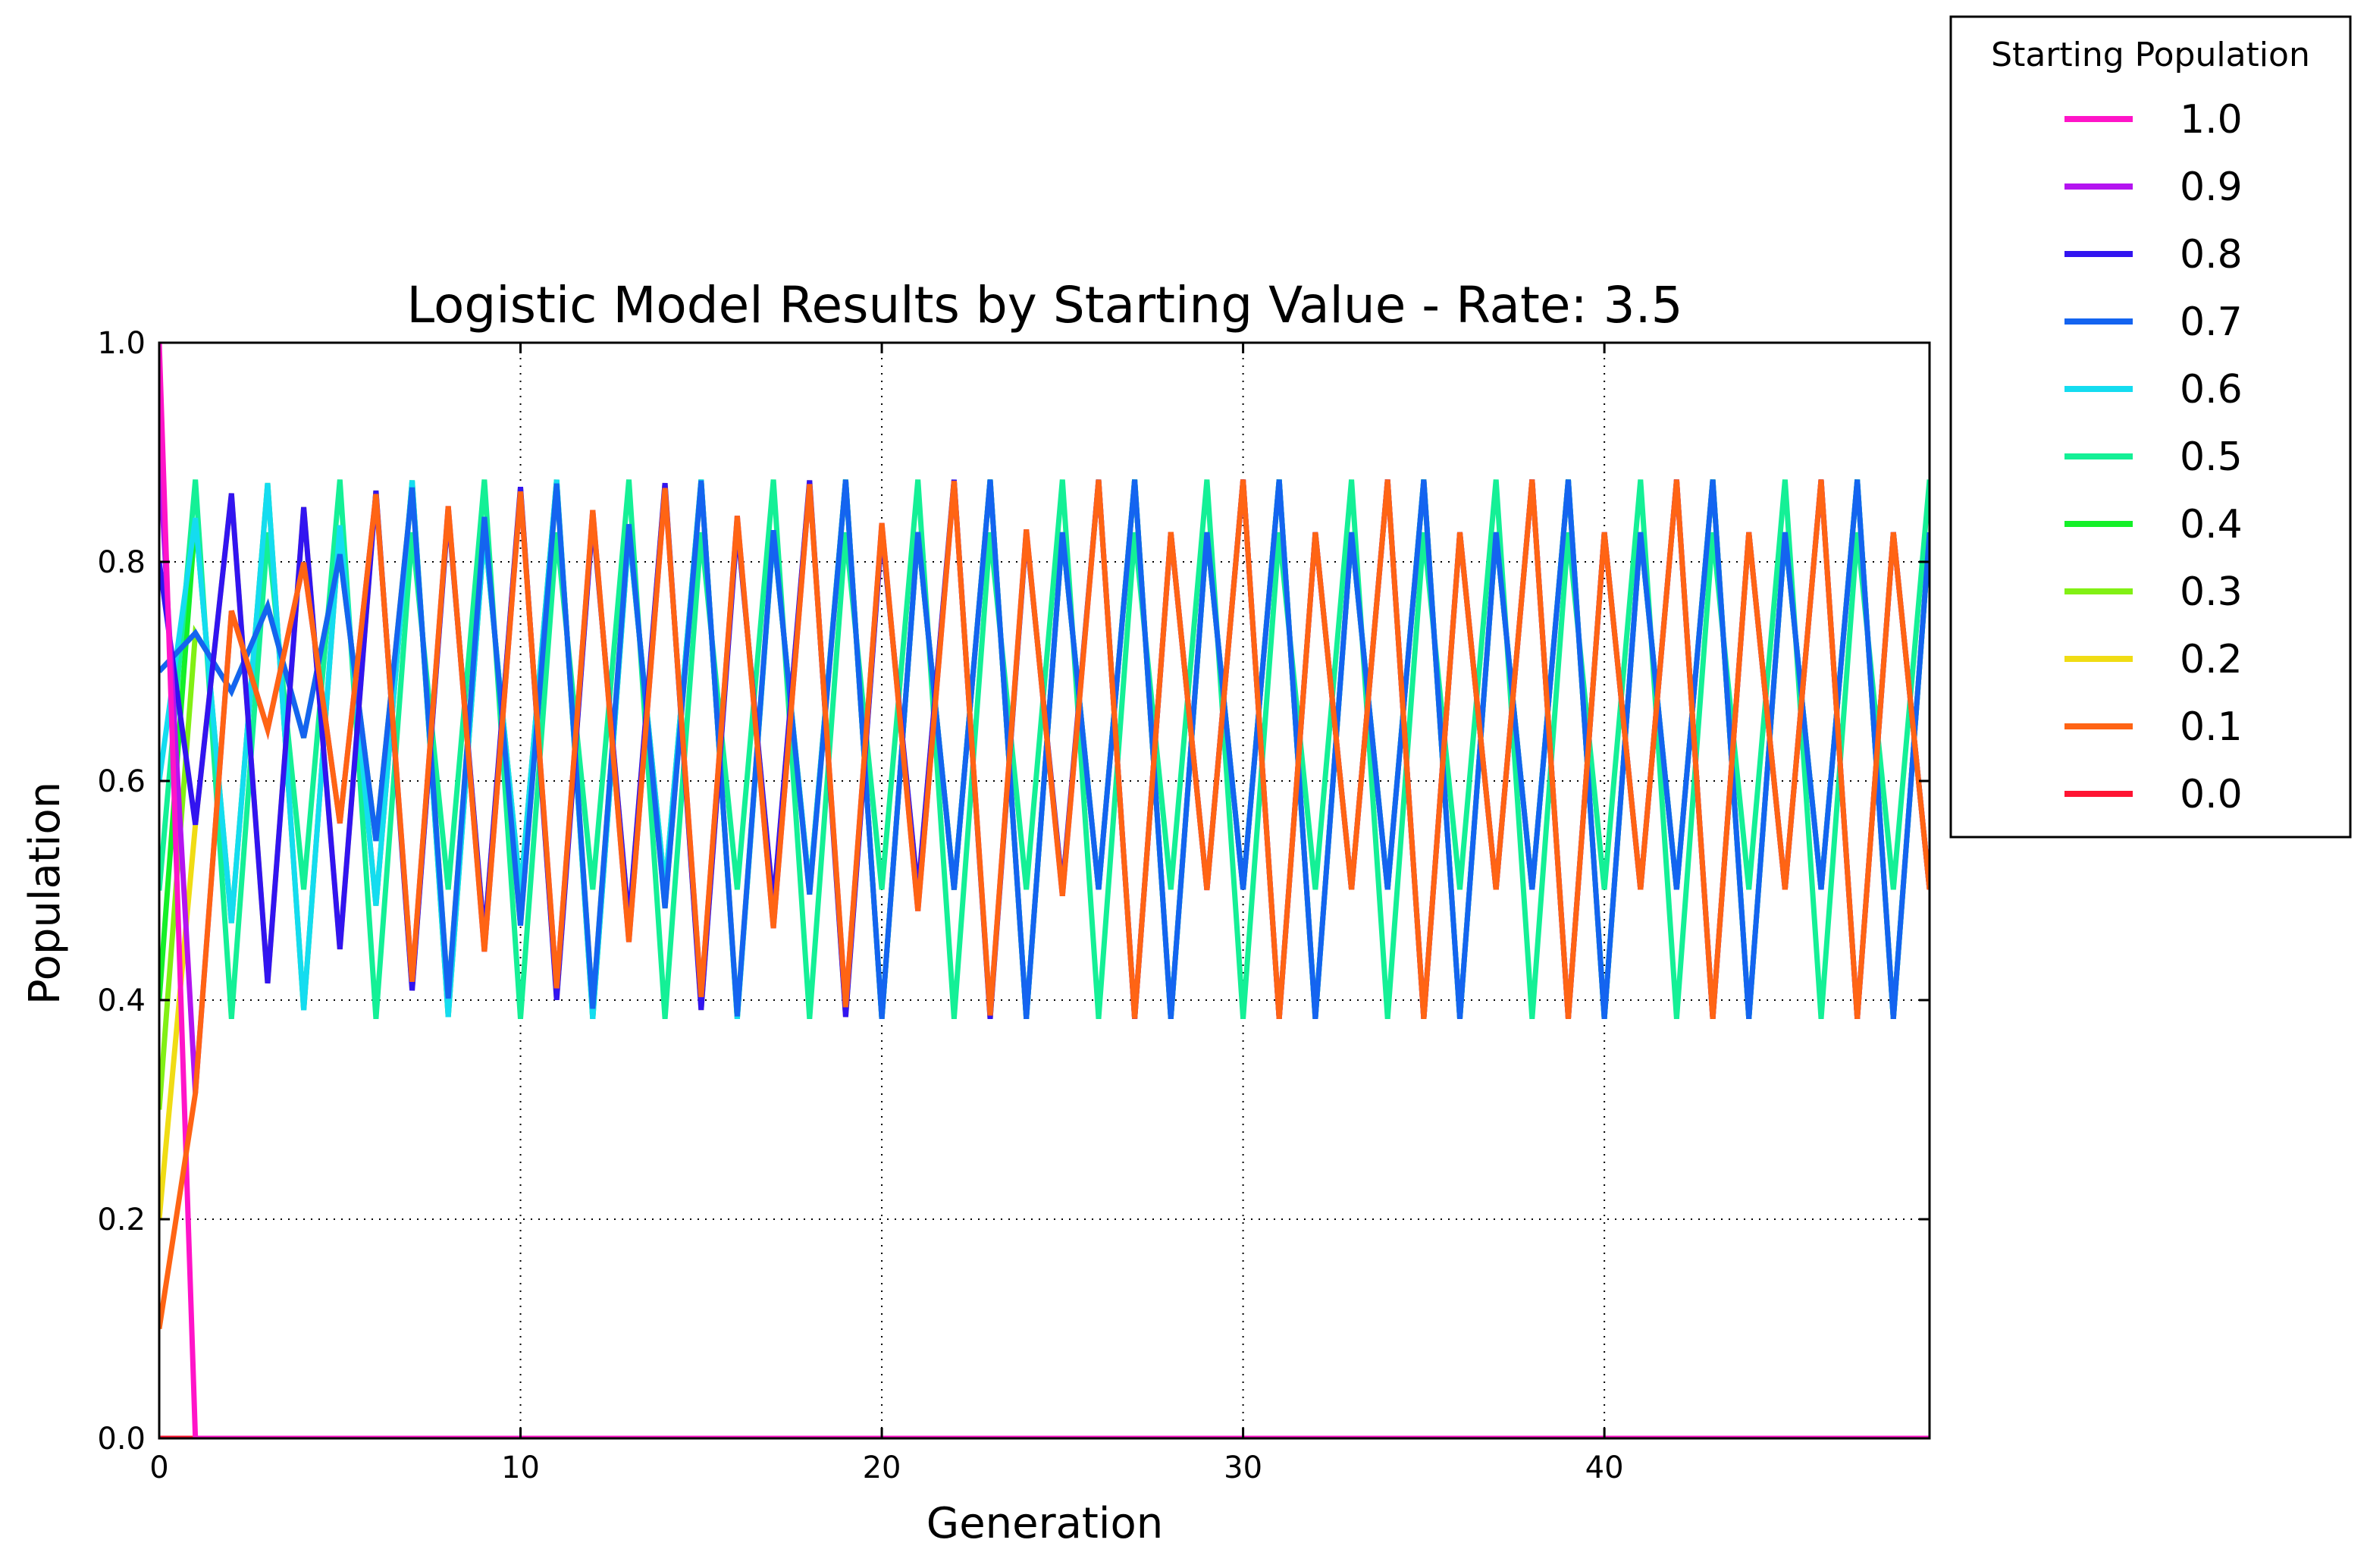  What do you see at coordinates (882, 1468) in the screenshot?
I see `x-tick-label: 20` at bounding box center [882, 1468].